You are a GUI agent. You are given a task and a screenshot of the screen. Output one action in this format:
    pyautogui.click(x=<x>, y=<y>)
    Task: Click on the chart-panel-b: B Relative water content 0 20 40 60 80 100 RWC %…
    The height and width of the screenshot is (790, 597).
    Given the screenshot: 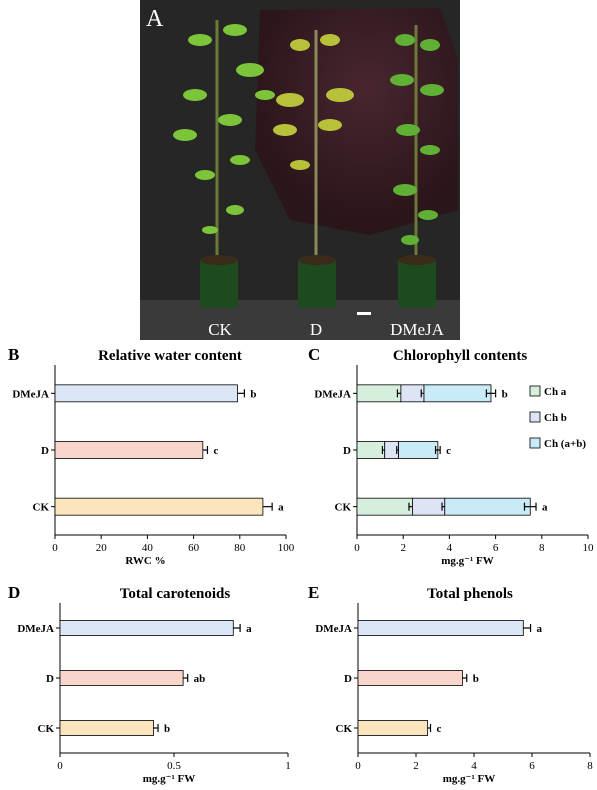 What is the action you would take?
    pyautogui.click(x=151, y=456)
    